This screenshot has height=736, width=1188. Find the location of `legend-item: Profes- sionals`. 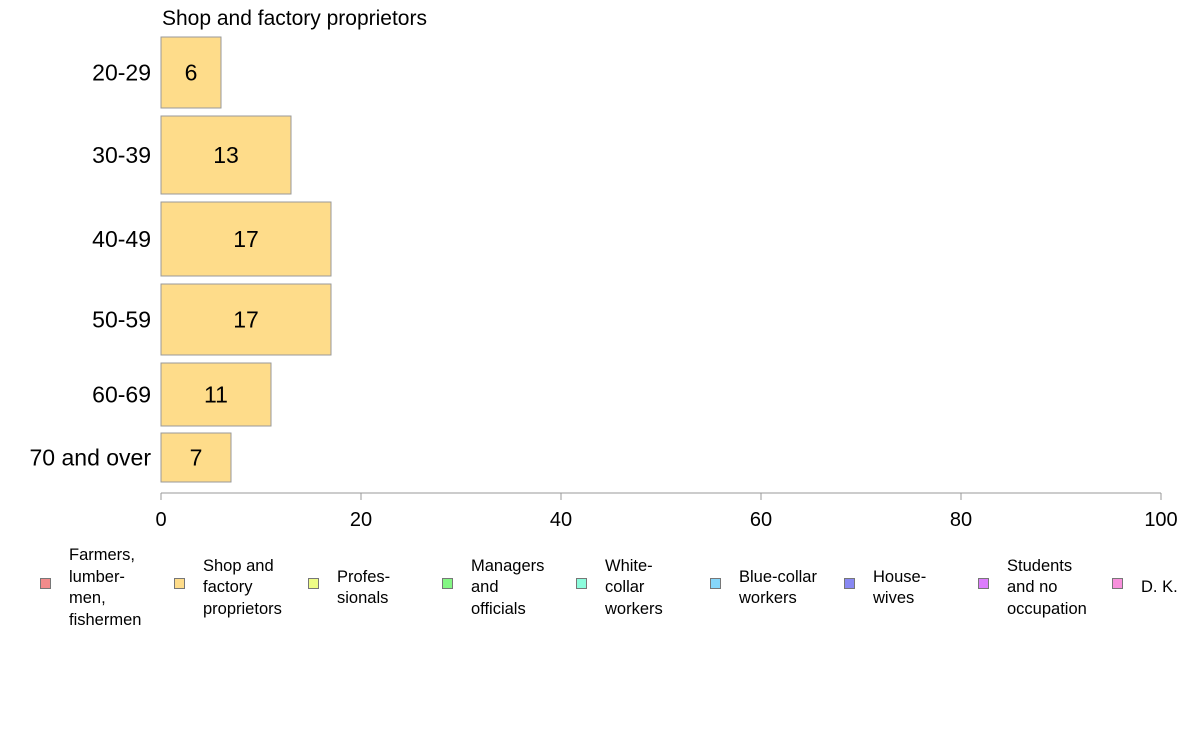

legend-item: Profes- sionals is located at coordinates (373, 588).